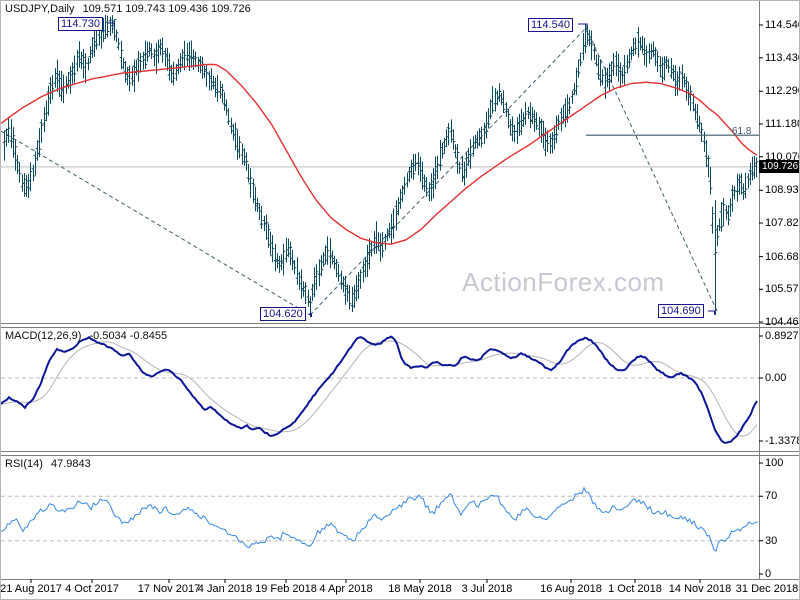 This screenshot has height=600, width=800. Describe the element at coordinates (782, 91) in the screenshot. I see `price-axis-tick-label: 112.290` at that location.